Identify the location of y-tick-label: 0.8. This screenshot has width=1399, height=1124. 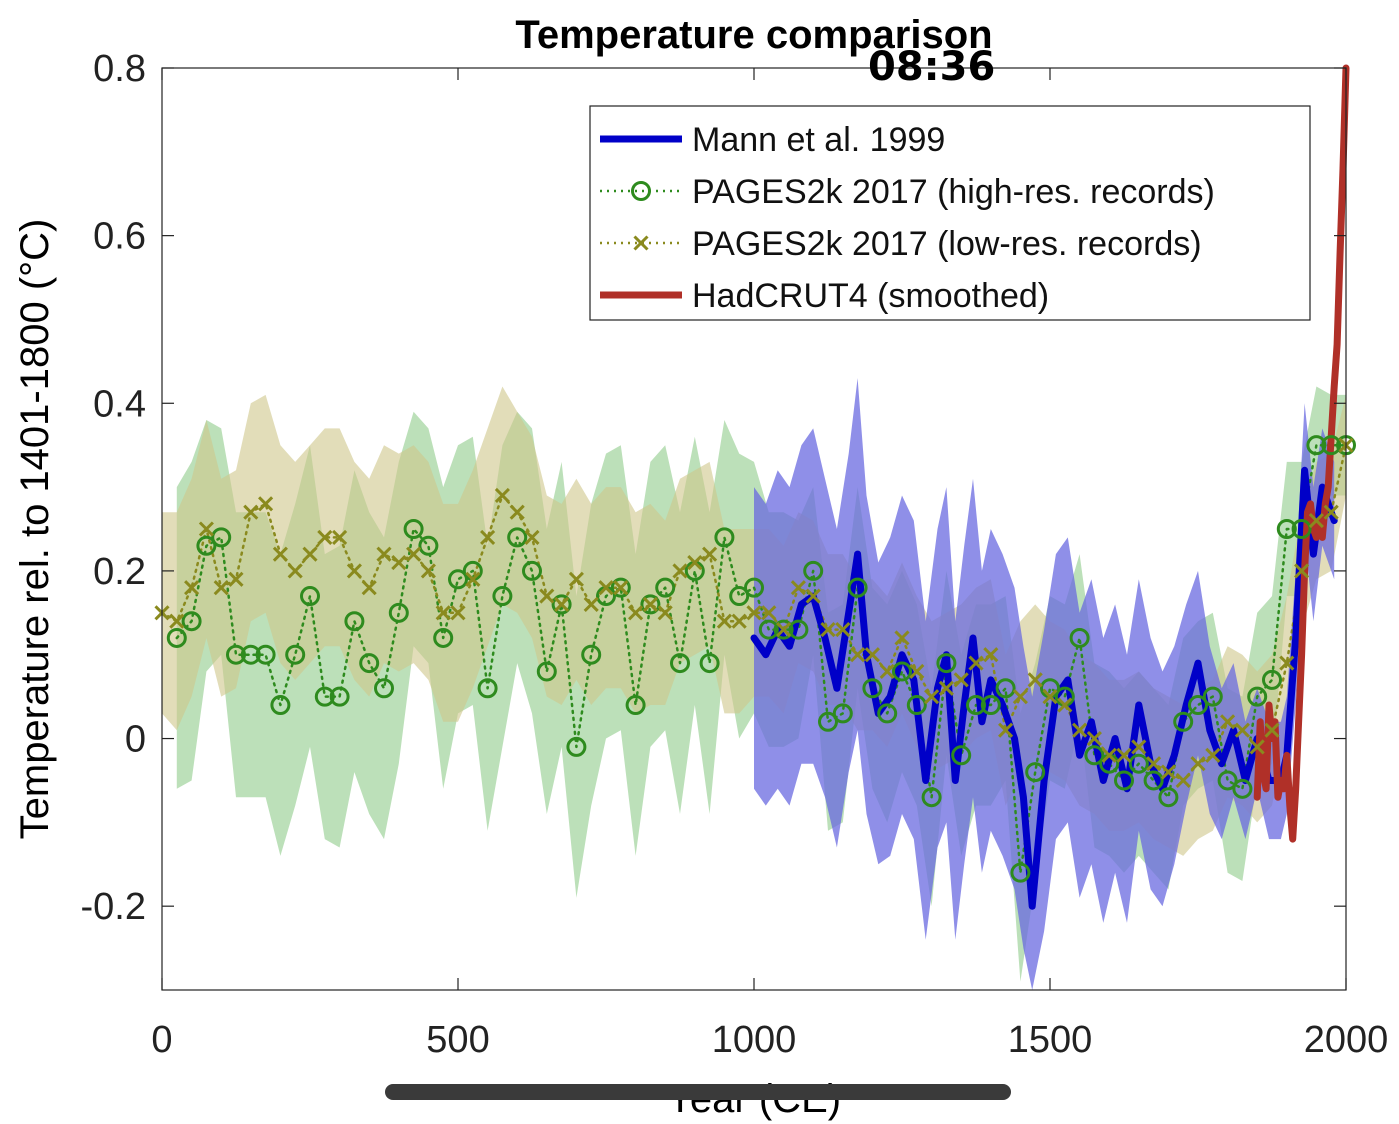
(119, 69).